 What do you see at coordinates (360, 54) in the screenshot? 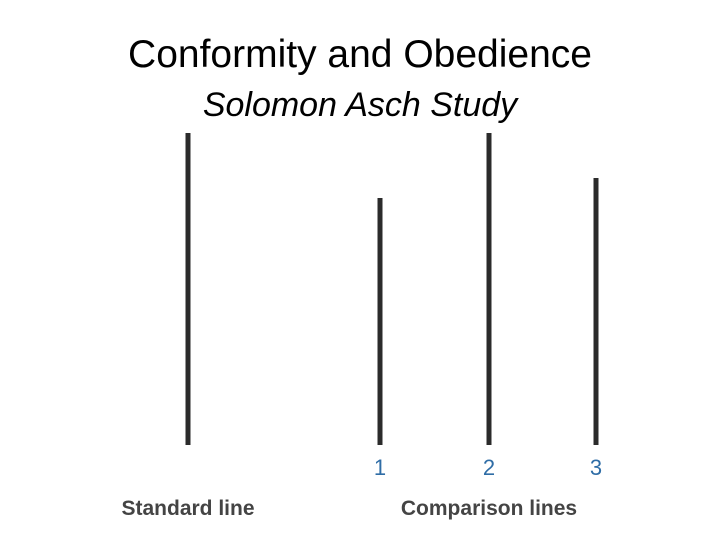
I see `slide-title: Conformity and Obedience` at bounding box center [360, 54].